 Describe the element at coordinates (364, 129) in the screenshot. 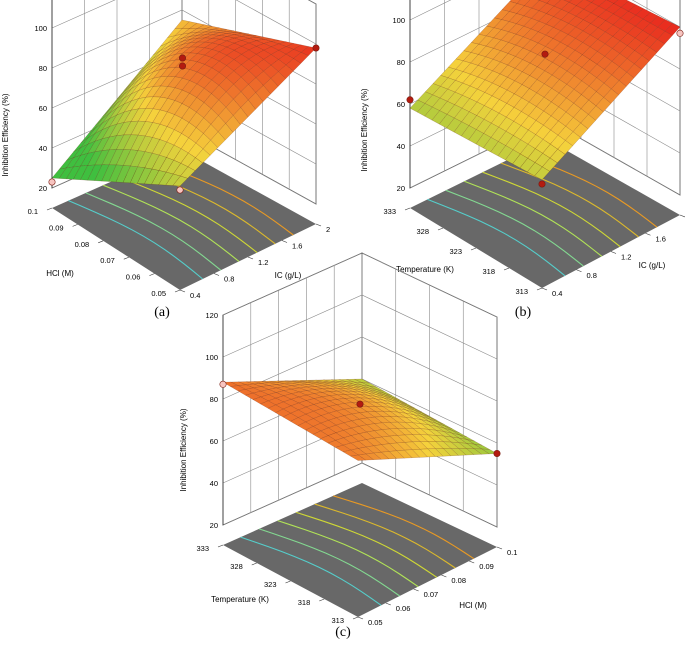

I see `z-axis-title: Inhibition Efficiency (%)` at that location.